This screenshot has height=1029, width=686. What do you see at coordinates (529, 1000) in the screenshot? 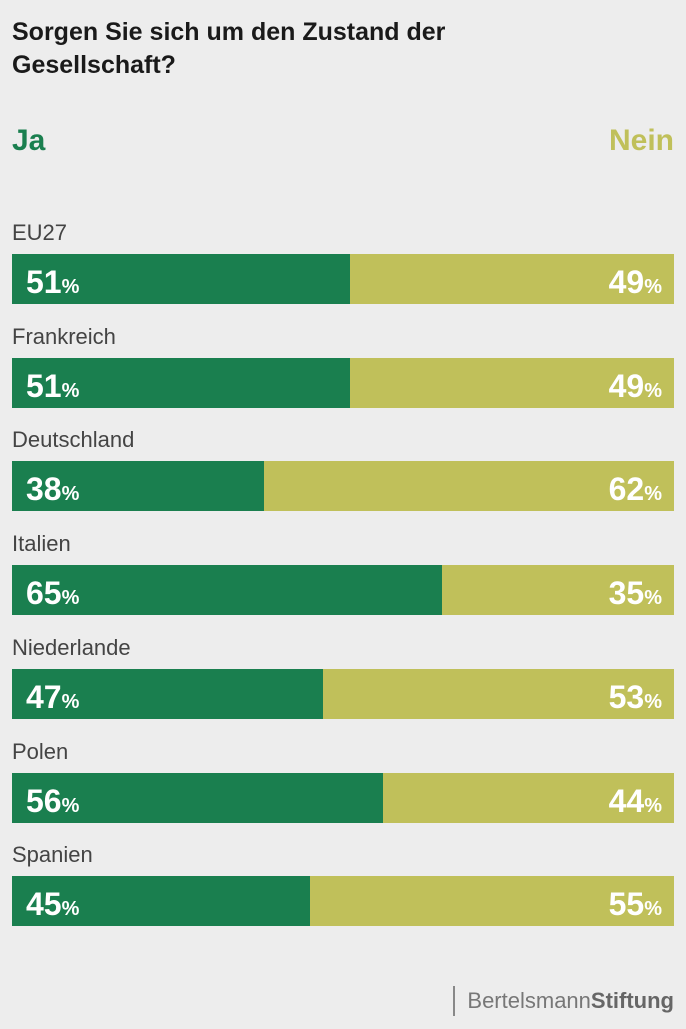
I see `logo-text-light: Bertelsmann` at bounding box center [529, 1000].